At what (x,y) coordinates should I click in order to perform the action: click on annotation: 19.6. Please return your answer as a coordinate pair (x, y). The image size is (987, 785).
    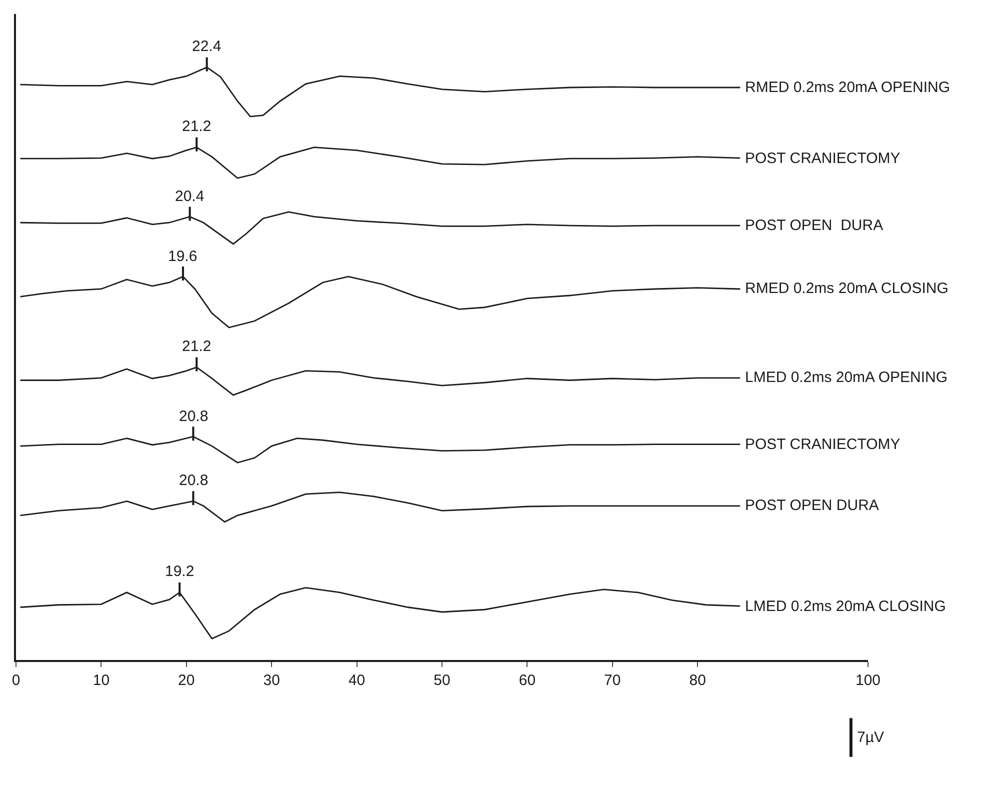
    Looking at the image, I should click on (183, 256).